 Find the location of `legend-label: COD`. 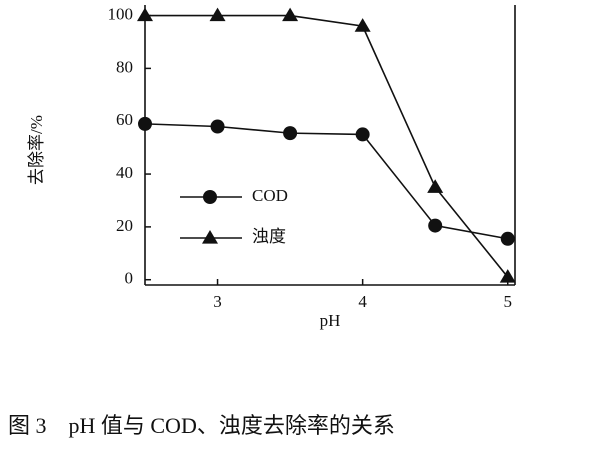

legend-label: COD is located at coordinates (270, 195).